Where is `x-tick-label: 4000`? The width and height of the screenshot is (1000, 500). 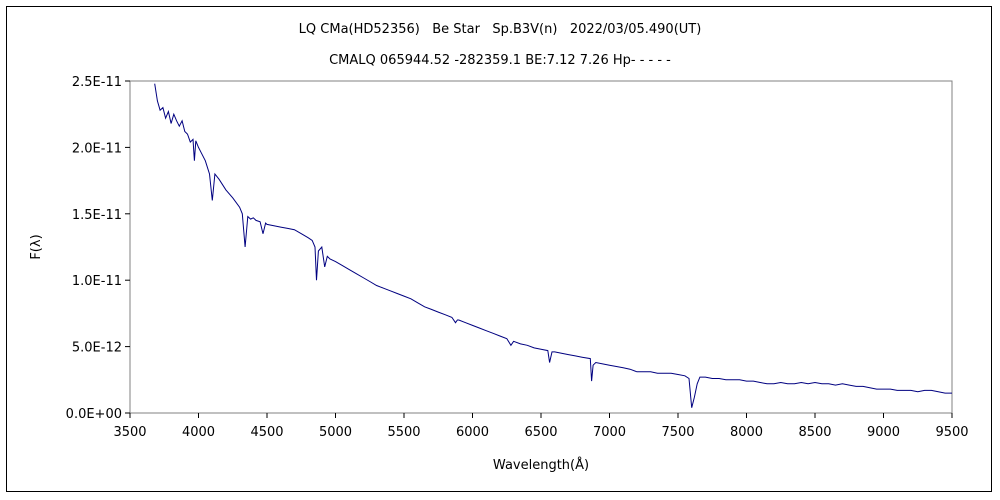 x-tick-label: 4000 is located at coordinates (198, 432).